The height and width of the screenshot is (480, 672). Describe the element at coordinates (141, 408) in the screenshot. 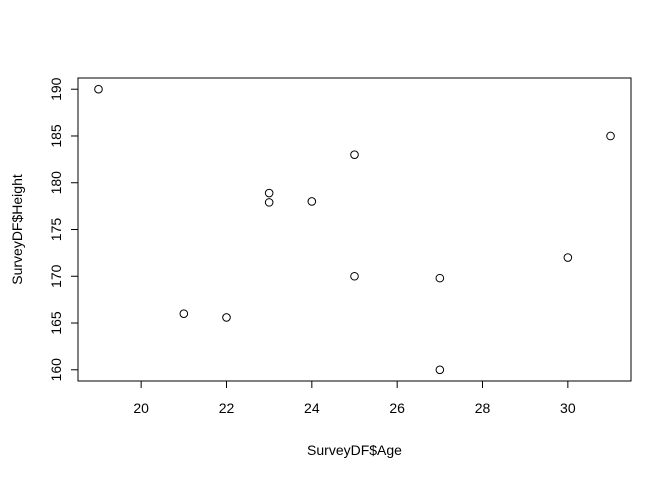

I see `x-tick-label: 20` at that location.